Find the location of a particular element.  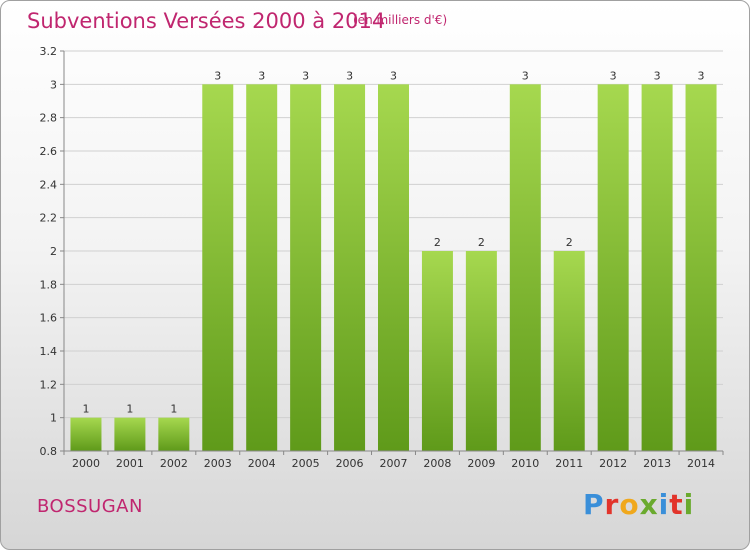

y-tick-label: 2.8 is located at coordinates (49, 118).